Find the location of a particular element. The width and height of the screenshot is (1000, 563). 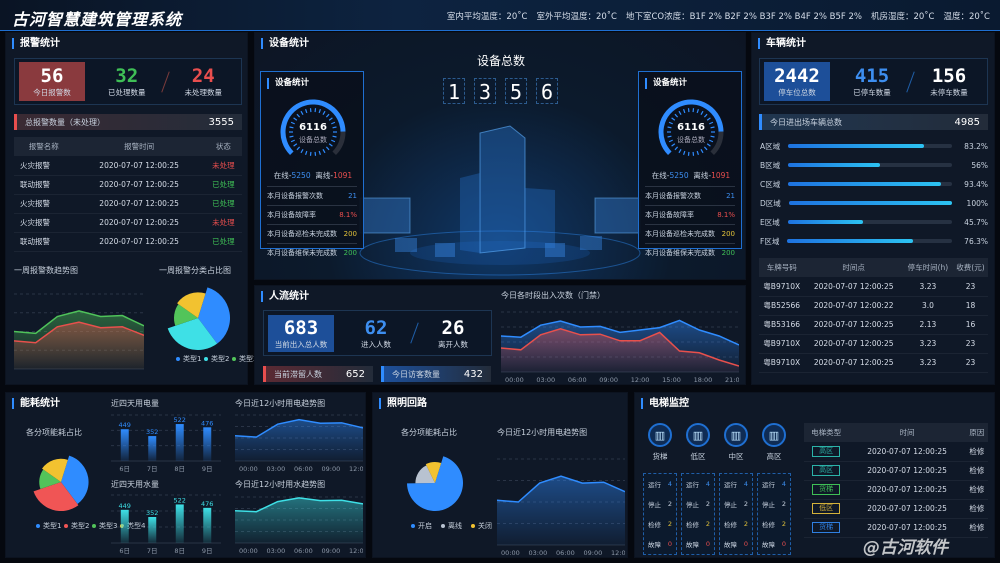

in-count: 62 进入人数 is located at coordinates (376, 333).